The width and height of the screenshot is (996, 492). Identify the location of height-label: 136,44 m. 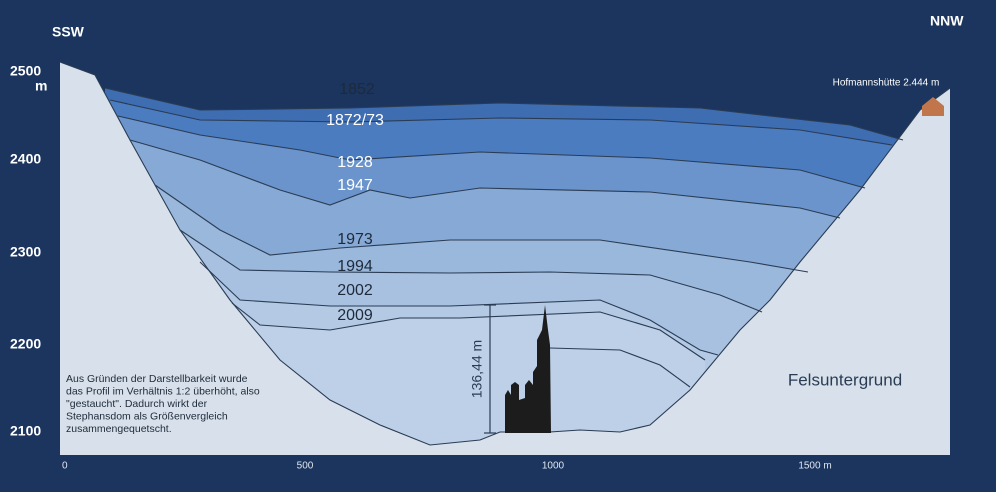
(477, 369).